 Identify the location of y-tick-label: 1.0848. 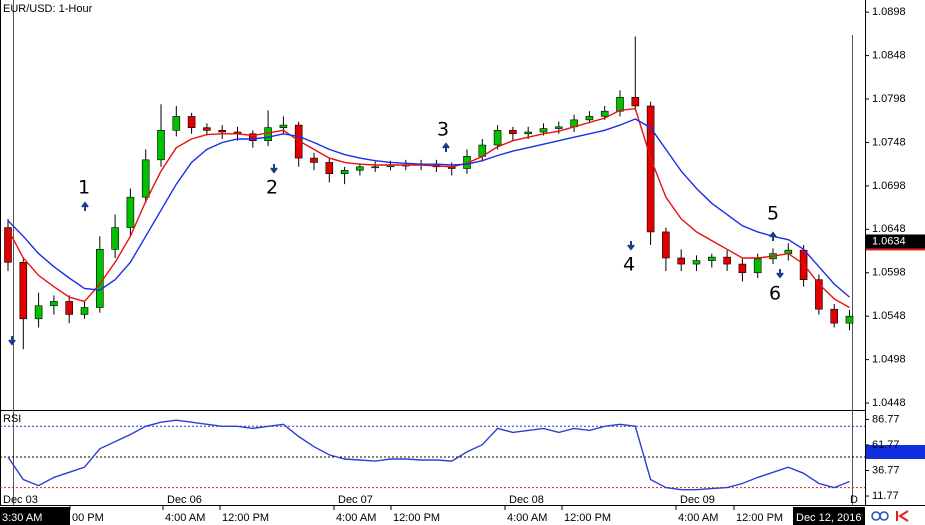
(889, 55).